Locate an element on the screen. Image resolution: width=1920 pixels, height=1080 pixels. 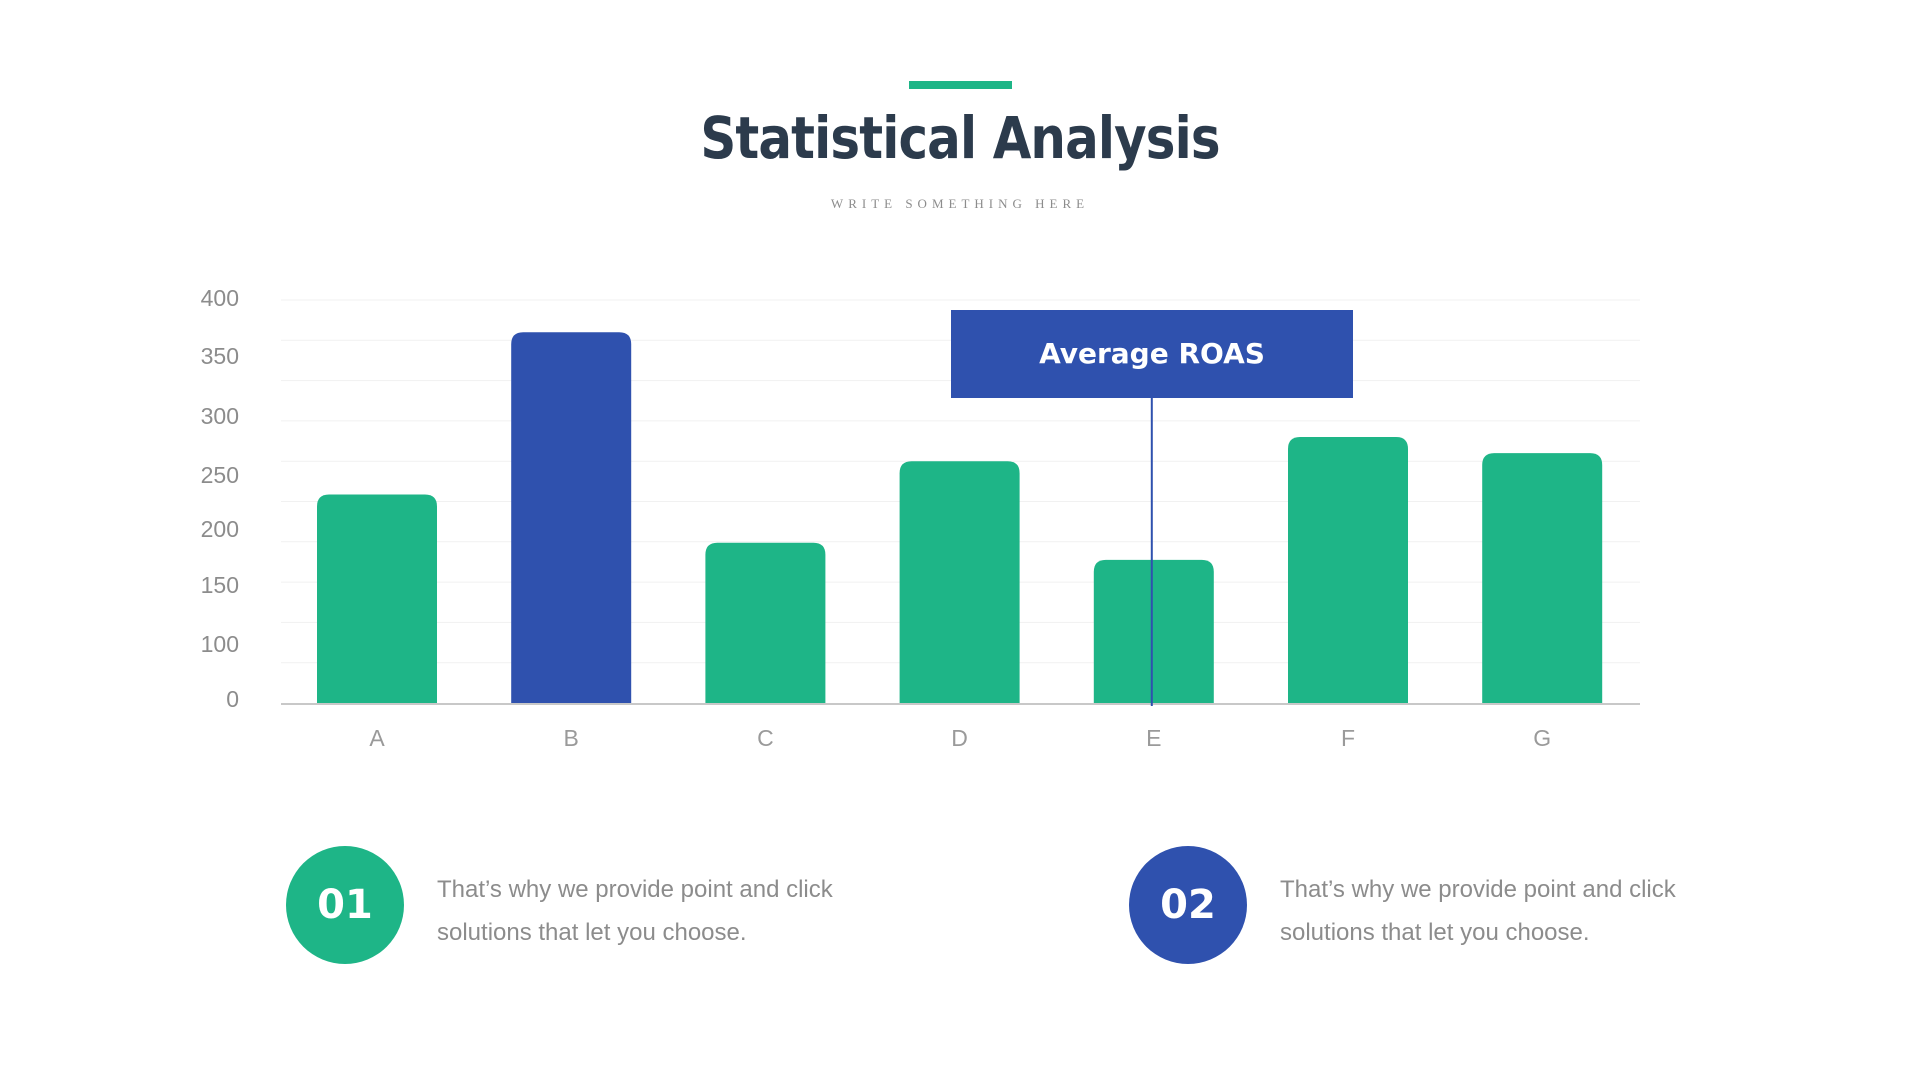
y-tick-label: 100 is located at coordinates (220, 644).